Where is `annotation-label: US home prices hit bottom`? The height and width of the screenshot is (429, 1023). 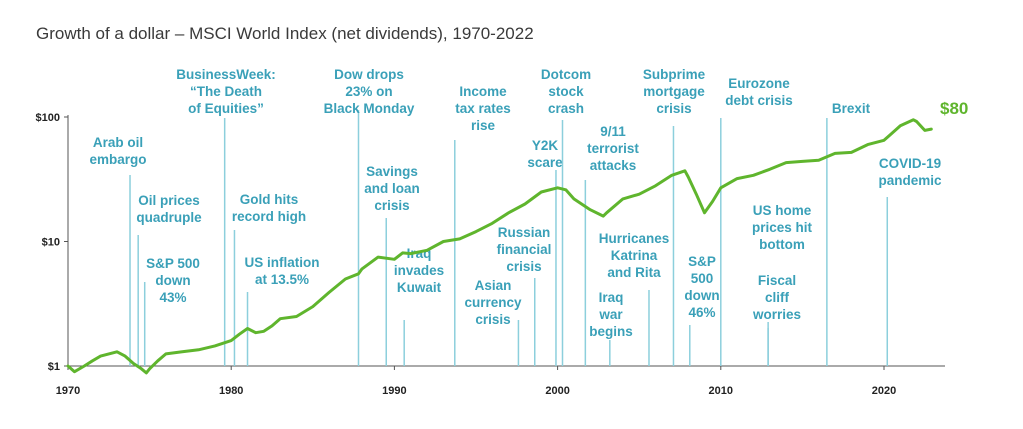 annotation-label: US home prices hit bottom is located at coordinates (782, 227).